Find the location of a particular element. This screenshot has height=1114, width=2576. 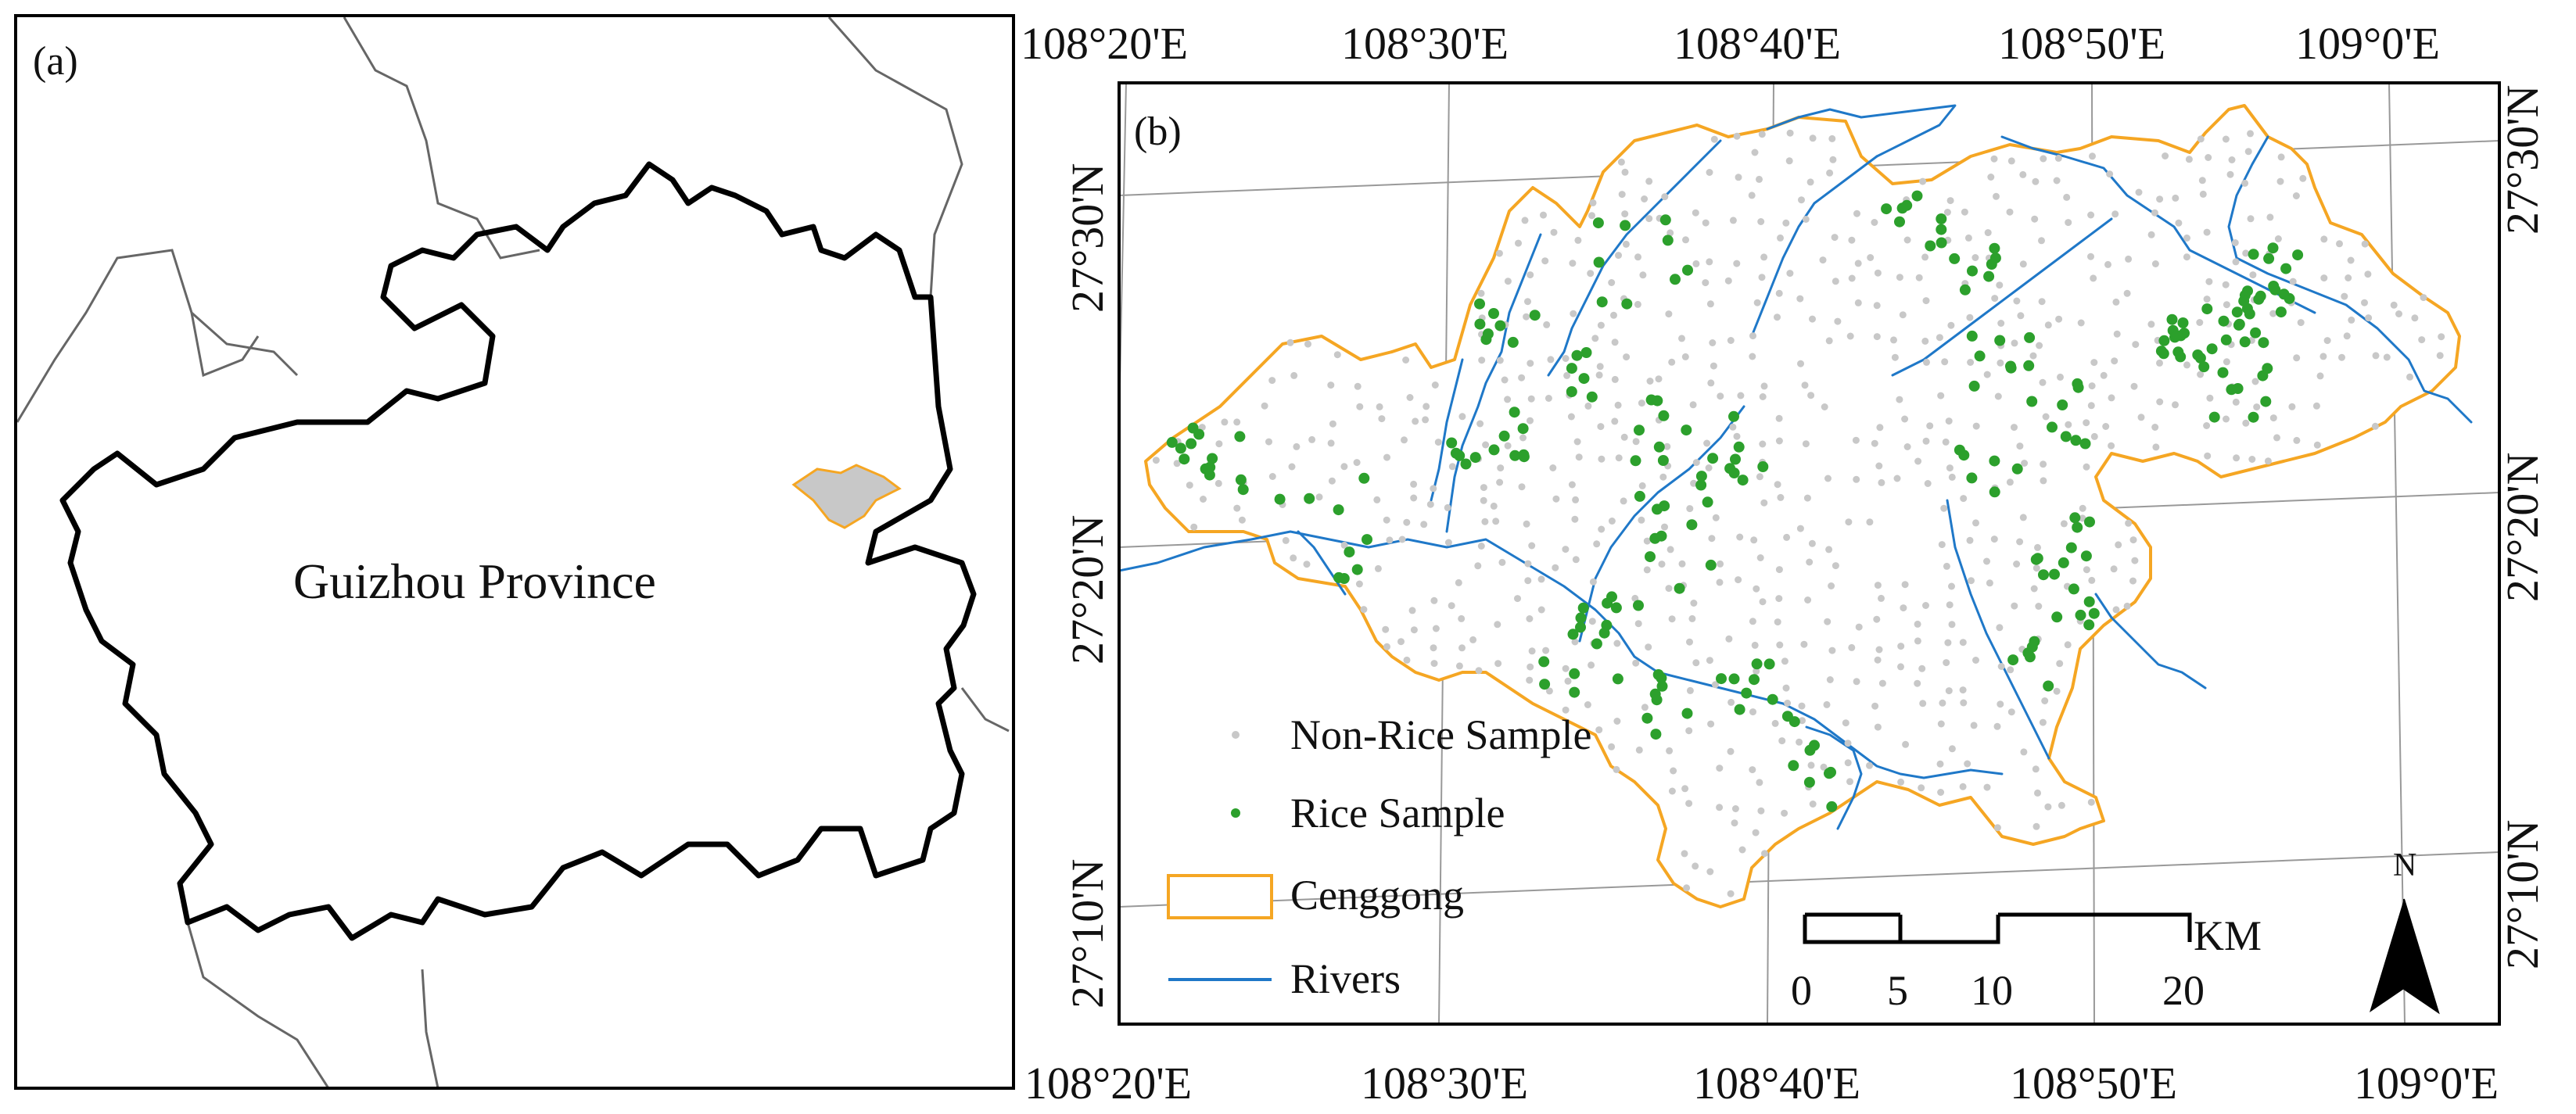

river-north-center is located at coordinates (1814, 246).